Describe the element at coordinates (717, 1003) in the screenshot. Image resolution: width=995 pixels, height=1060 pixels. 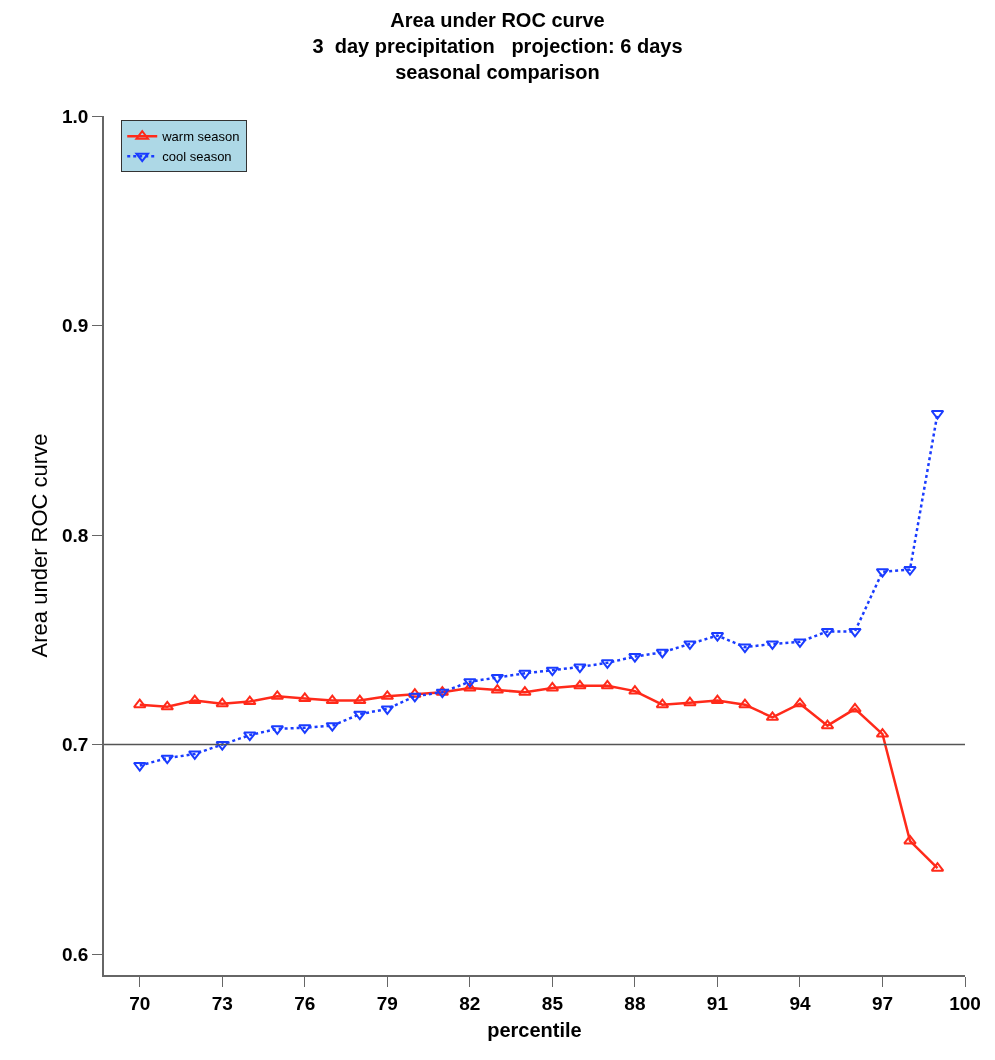
I see `x-tick-label: 91` at that location.